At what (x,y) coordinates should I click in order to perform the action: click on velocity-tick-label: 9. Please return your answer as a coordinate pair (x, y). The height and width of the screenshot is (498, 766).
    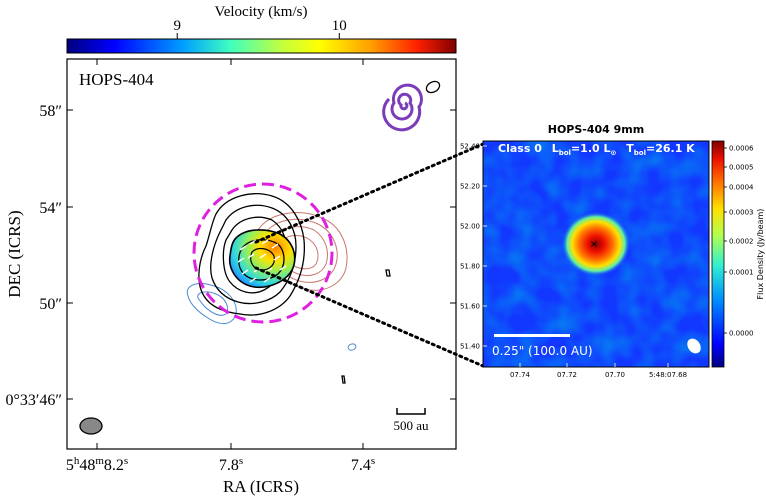
    Looking at the image, I should click on (177, 26).